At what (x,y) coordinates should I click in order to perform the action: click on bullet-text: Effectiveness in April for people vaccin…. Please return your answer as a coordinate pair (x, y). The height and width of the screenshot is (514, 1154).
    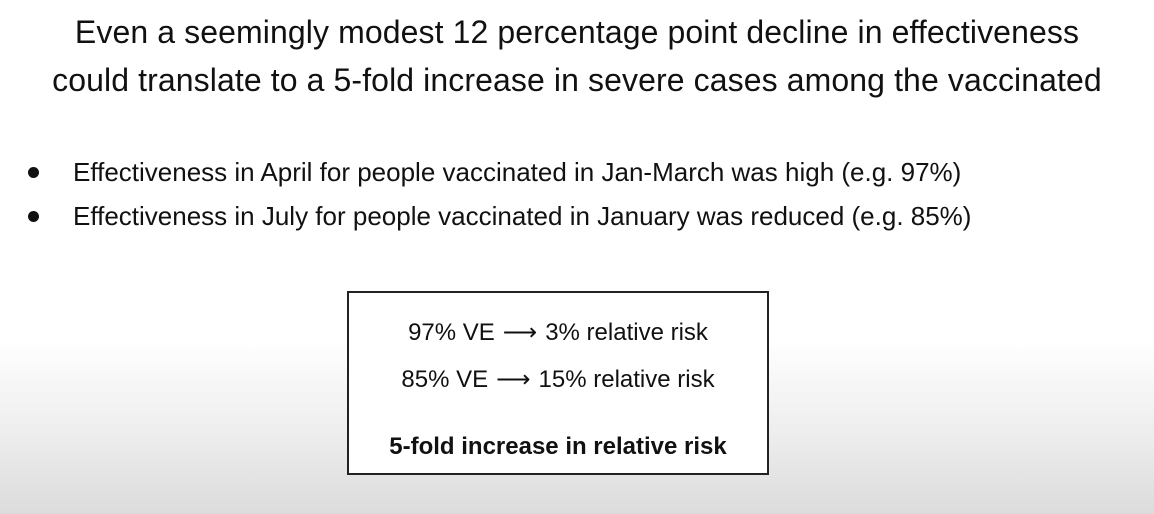
    Looking at the image, I should click on (517, 172).